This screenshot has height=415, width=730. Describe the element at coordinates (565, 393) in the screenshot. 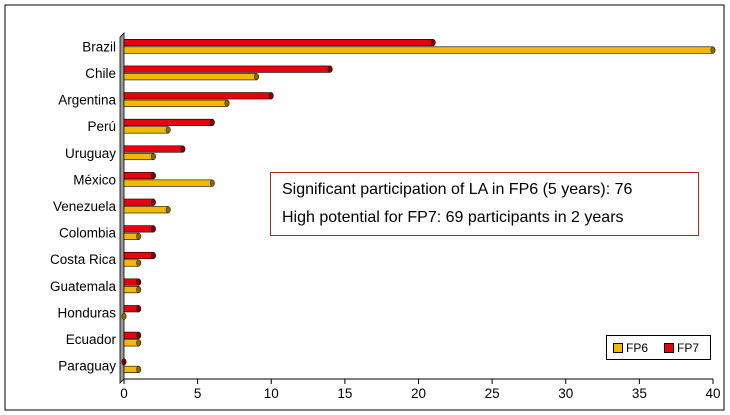

I see `x-tick-label: 30` at that location.